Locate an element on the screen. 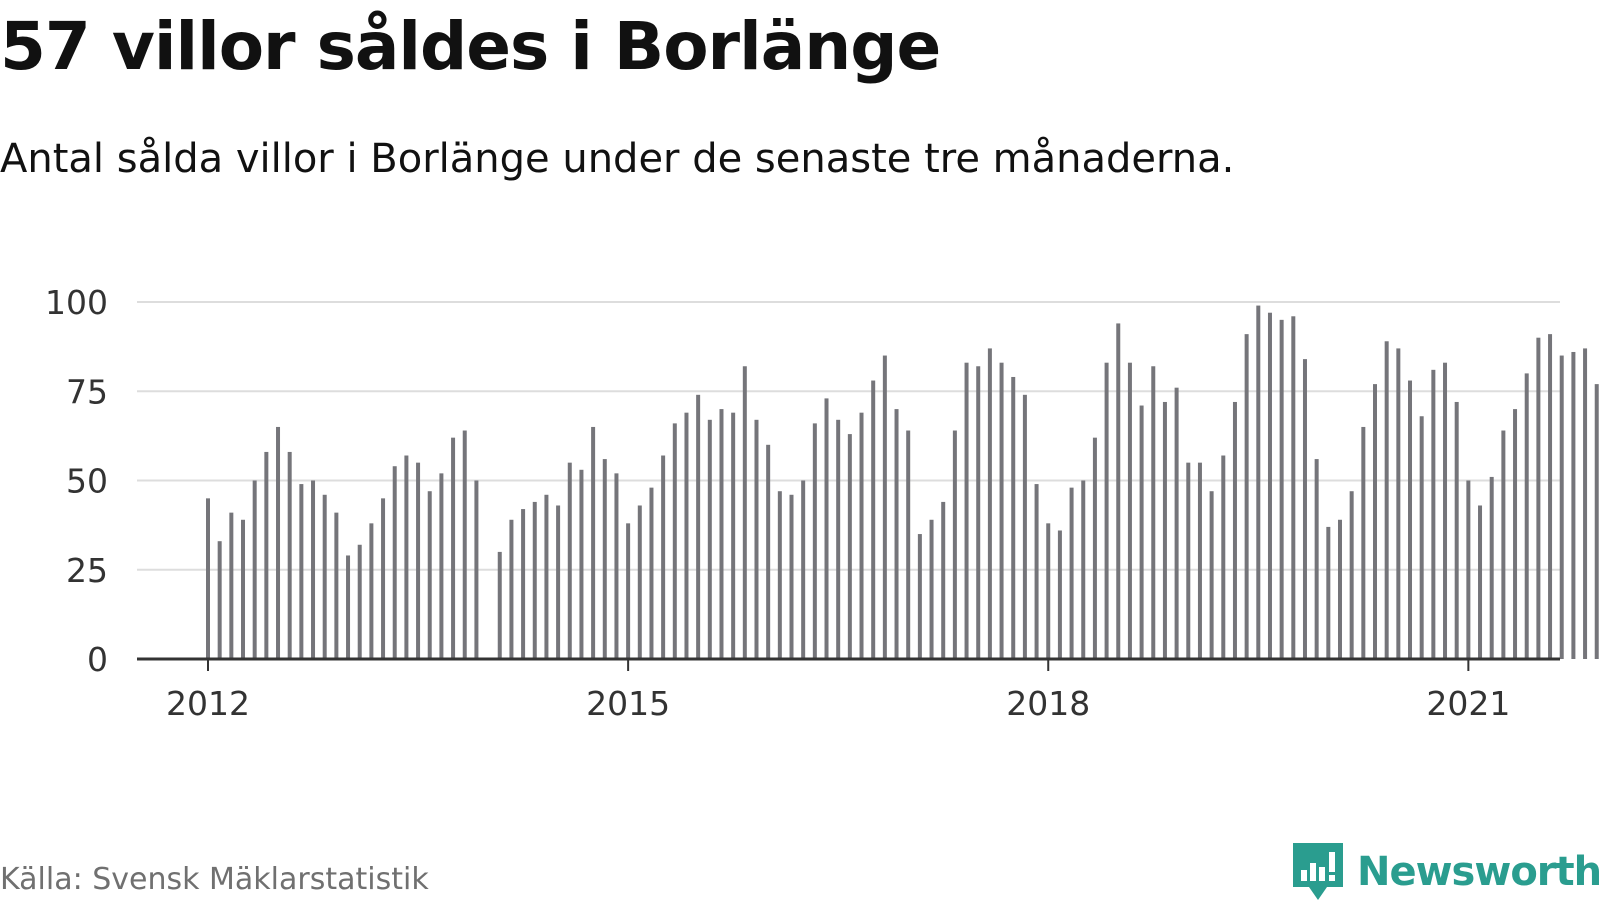 The height and width of the screenshot is (900, 1600). x-tick-label: 2012 is located at coordinates (208, 703).